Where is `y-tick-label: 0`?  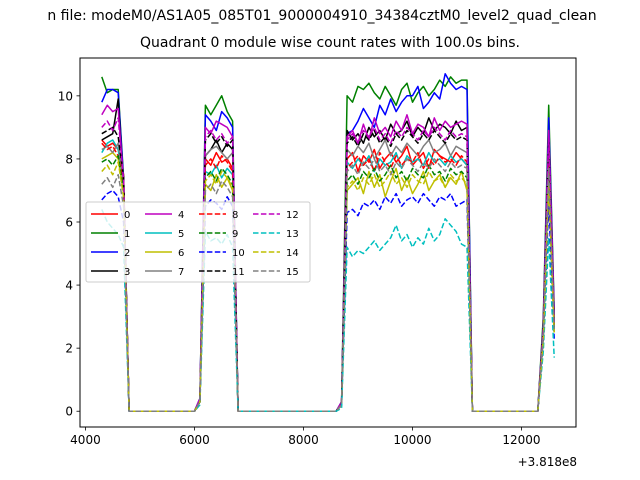
y-tick-label: 0 is located at coordinates (69, 412).